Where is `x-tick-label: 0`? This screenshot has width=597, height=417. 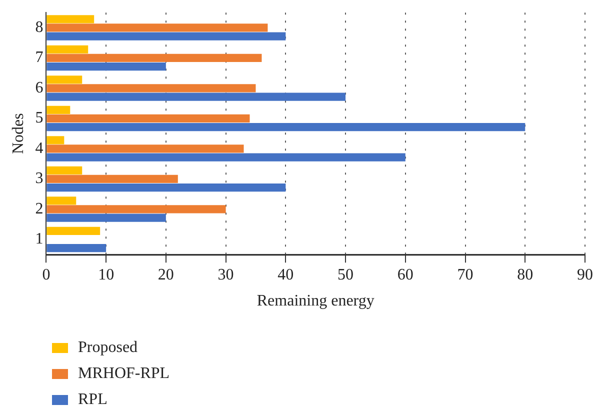 x-tick-label: 0 is located at coordinates (46, 275).